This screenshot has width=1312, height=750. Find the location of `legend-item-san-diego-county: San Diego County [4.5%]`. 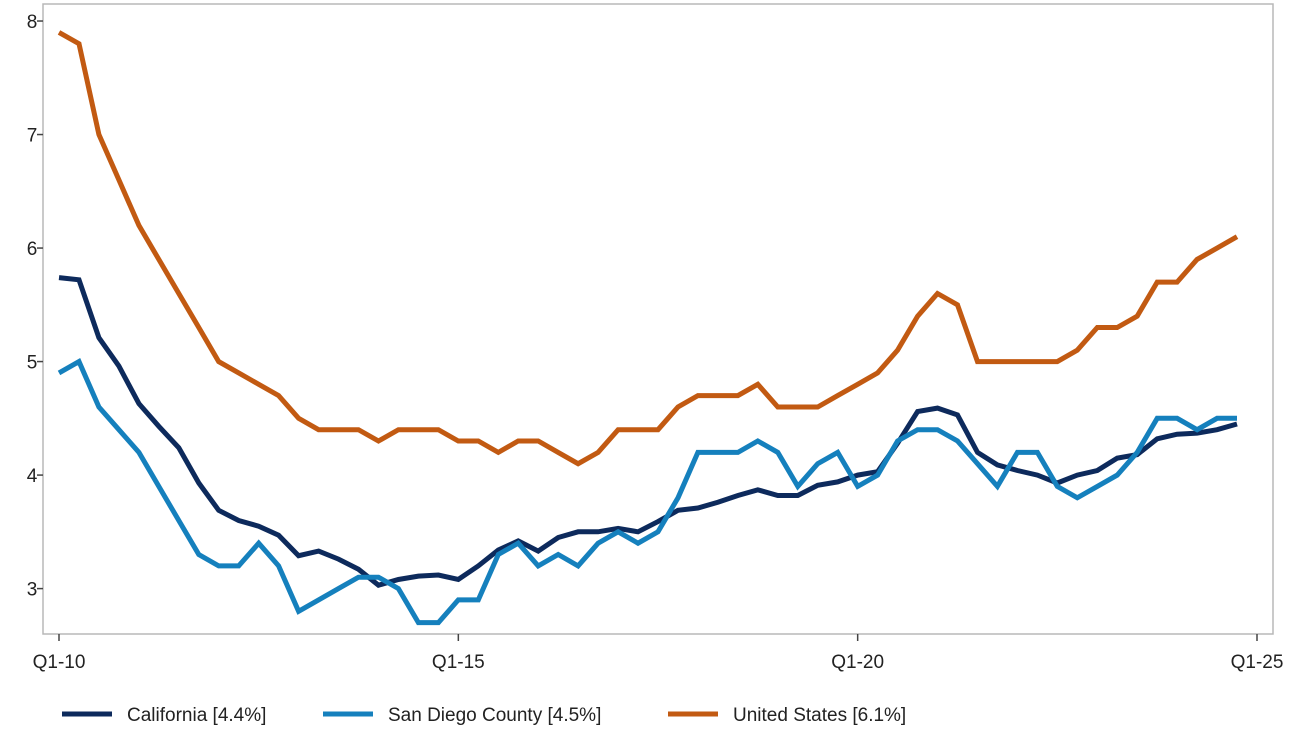

legend-item-san-diego-county: San Diego County [4.5%] is located at coordinates (462, 715).